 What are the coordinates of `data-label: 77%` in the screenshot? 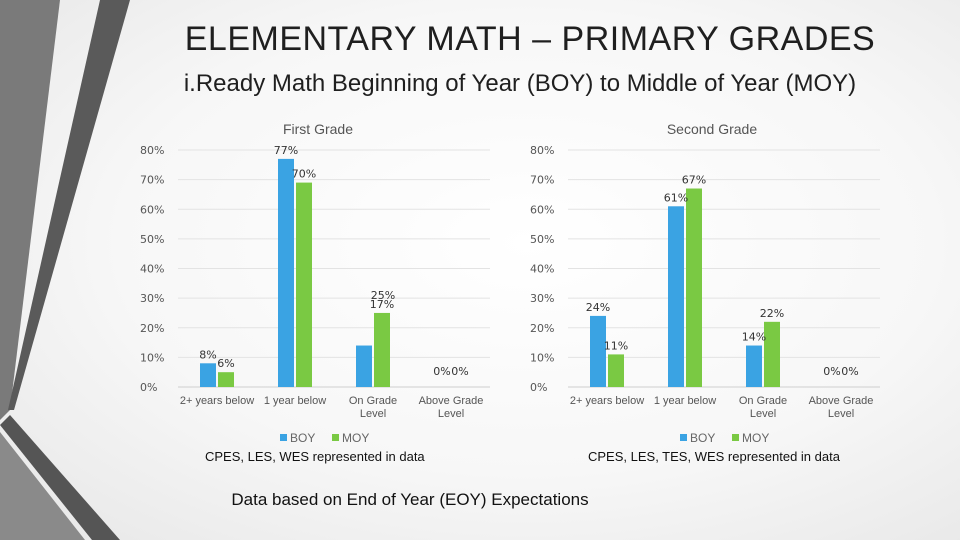 It's located at (286, 150).